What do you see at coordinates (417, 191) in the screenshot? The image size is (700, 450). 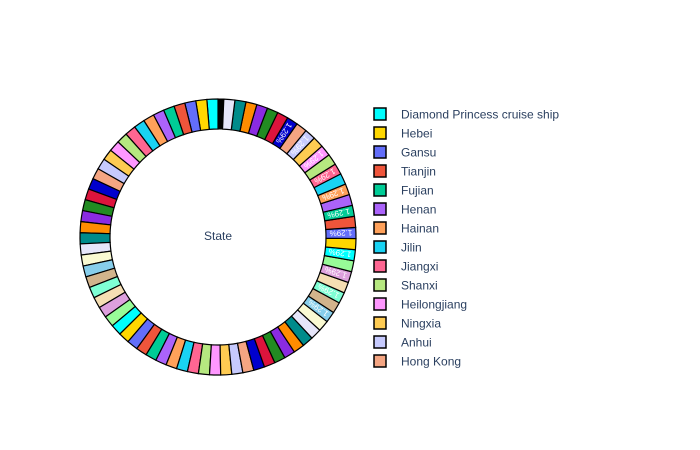 I see `legend-label: Fujian` at bounding box center [417, 191].